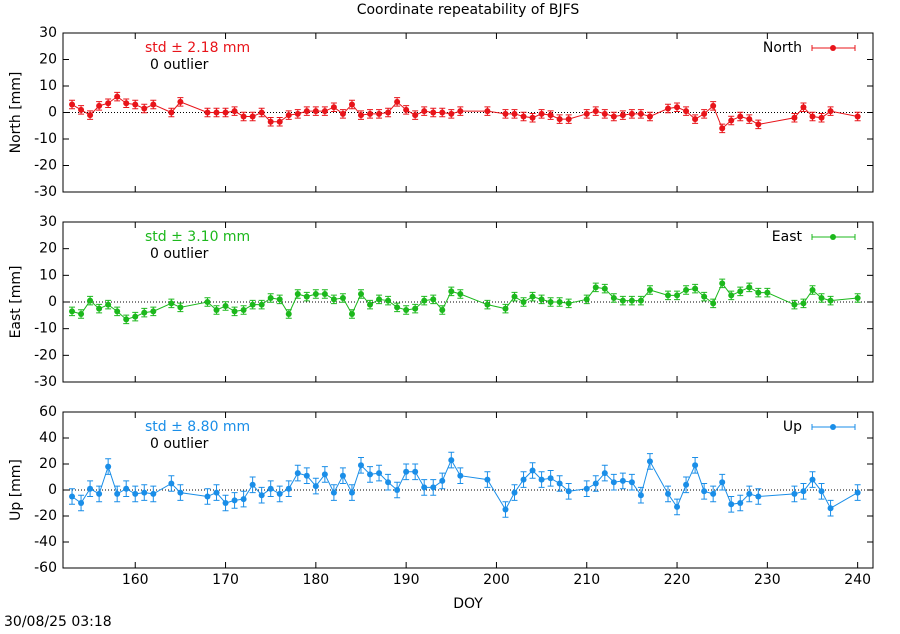 The width and height of the screenshot is (900, 634). I want to click on y-tick-label: -60, so click(45, 568).